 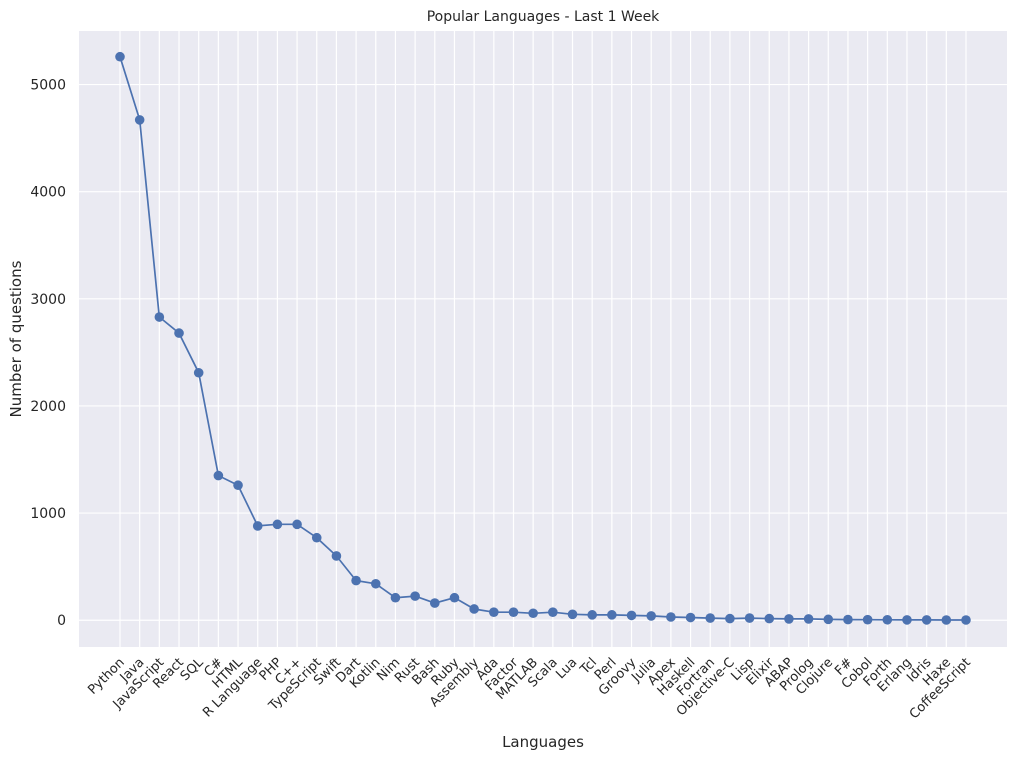 What do you see at coordinates (543, 742) in the screenshot?
I see `x-axis-label: Languages` at bounding box center [543, 742].